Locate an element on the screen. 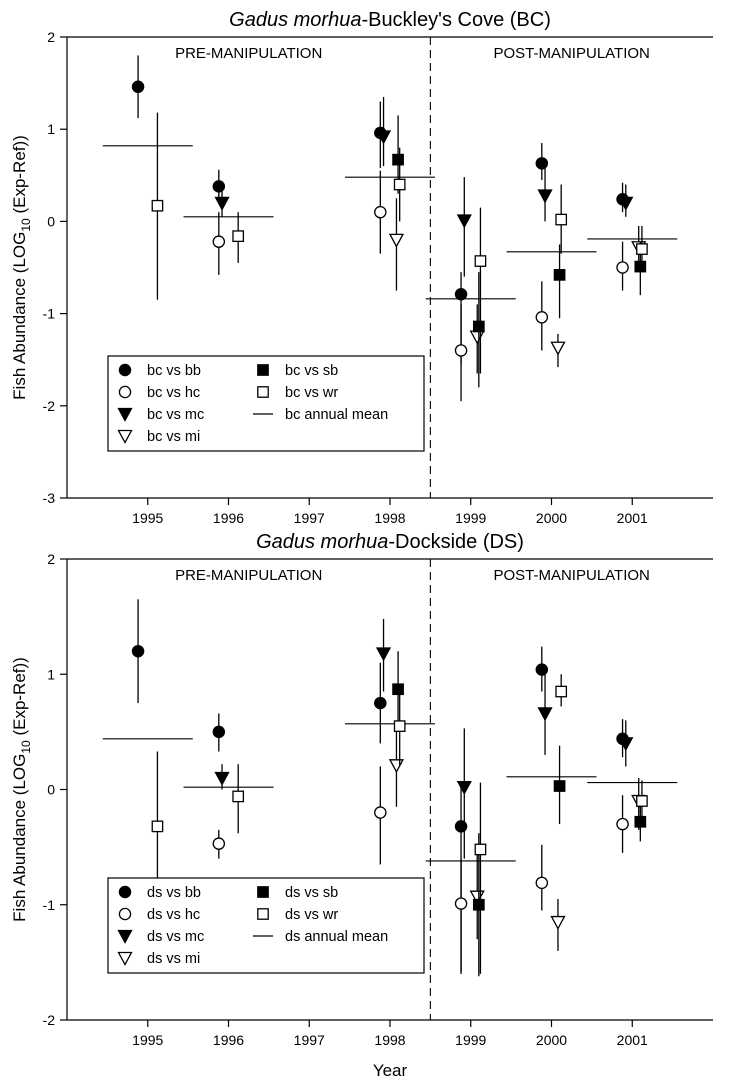  y-tick-label: -2 is located at coordinates (49, 406).